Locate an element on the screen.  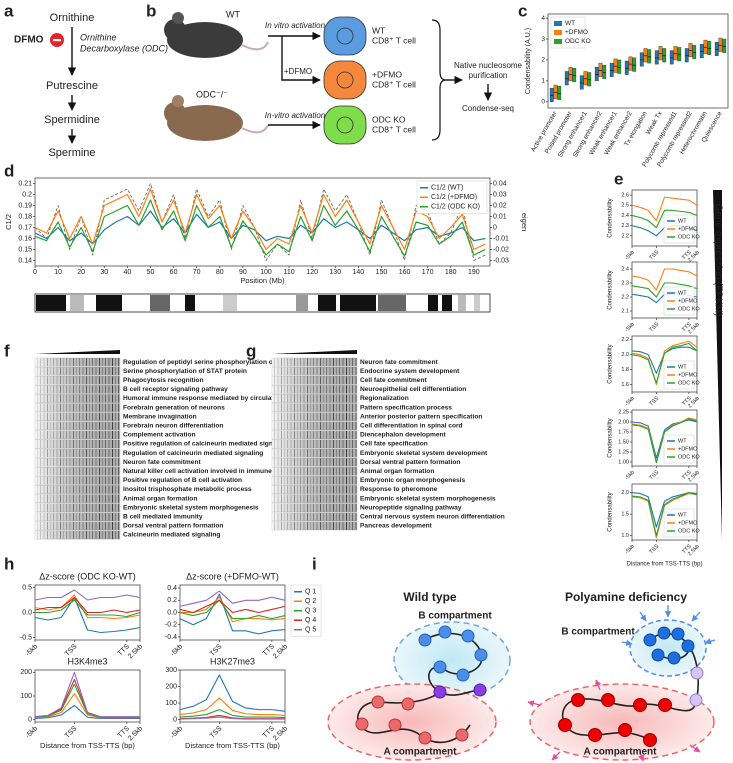
panel-label: g is located at coordinates (251, 350).